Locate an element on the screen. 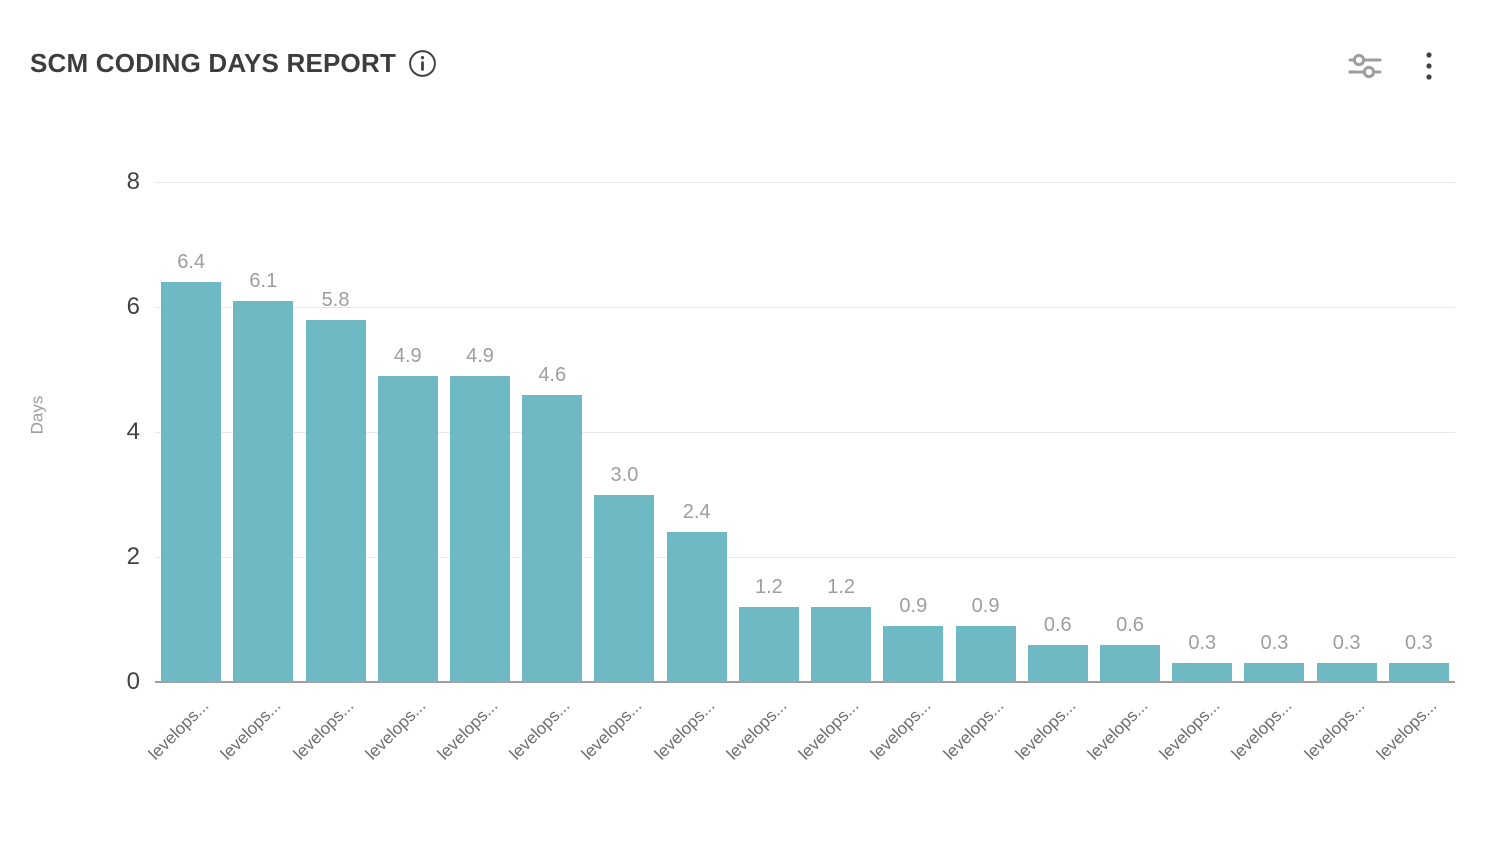 Image resolution: width=1492 pixels, height=858 pixels. y-tick-label: 6 is located at coordinates (133, 306).